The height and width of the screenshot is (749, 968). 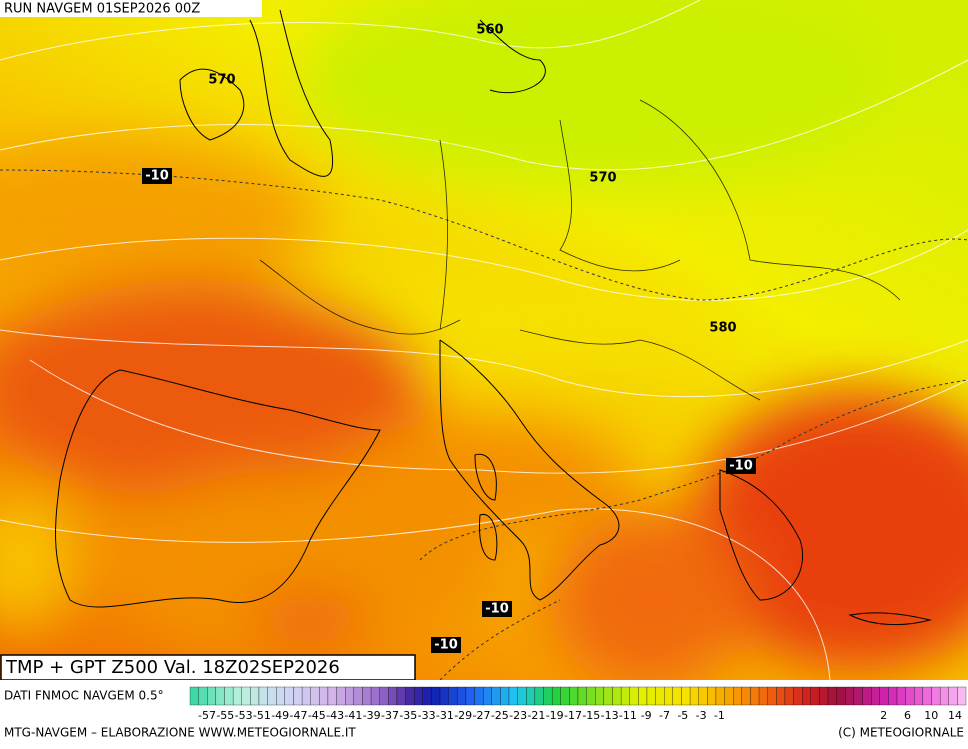 I want to click on colorbar-label: -55, so click(x=225, y=715).